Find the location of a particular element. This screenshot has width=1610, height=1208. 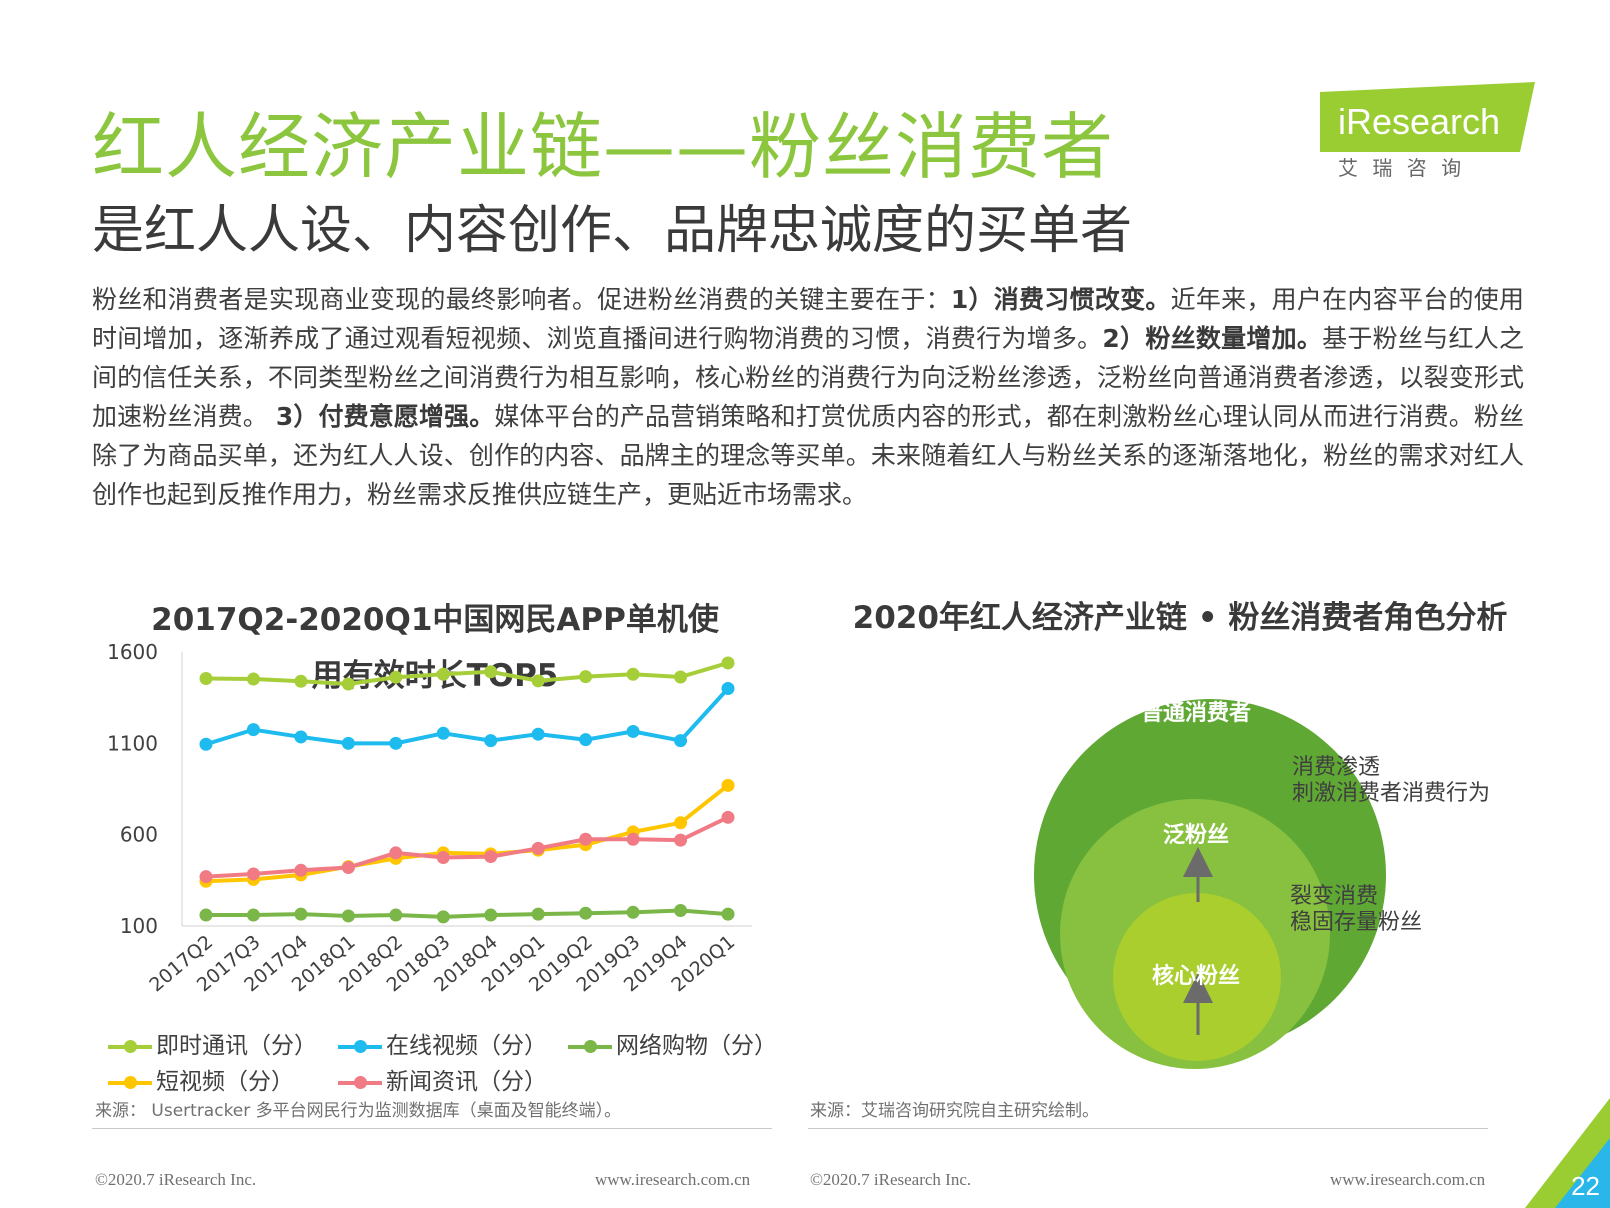

source-right: 来源：艾瑞咨询研究院自主研究绘制。 is located at coordinates (954, 1111).